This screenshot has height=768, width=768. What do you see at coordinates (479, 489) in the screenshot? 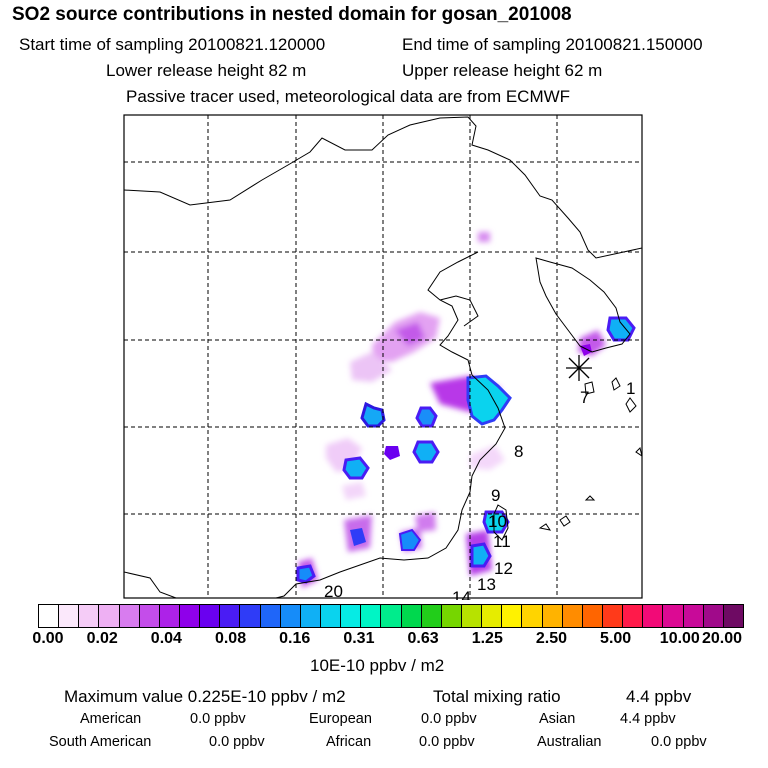
I see `region-labels: 1 7 8 9 10 11 12 13 14 20` at bounding box center [479, 489].